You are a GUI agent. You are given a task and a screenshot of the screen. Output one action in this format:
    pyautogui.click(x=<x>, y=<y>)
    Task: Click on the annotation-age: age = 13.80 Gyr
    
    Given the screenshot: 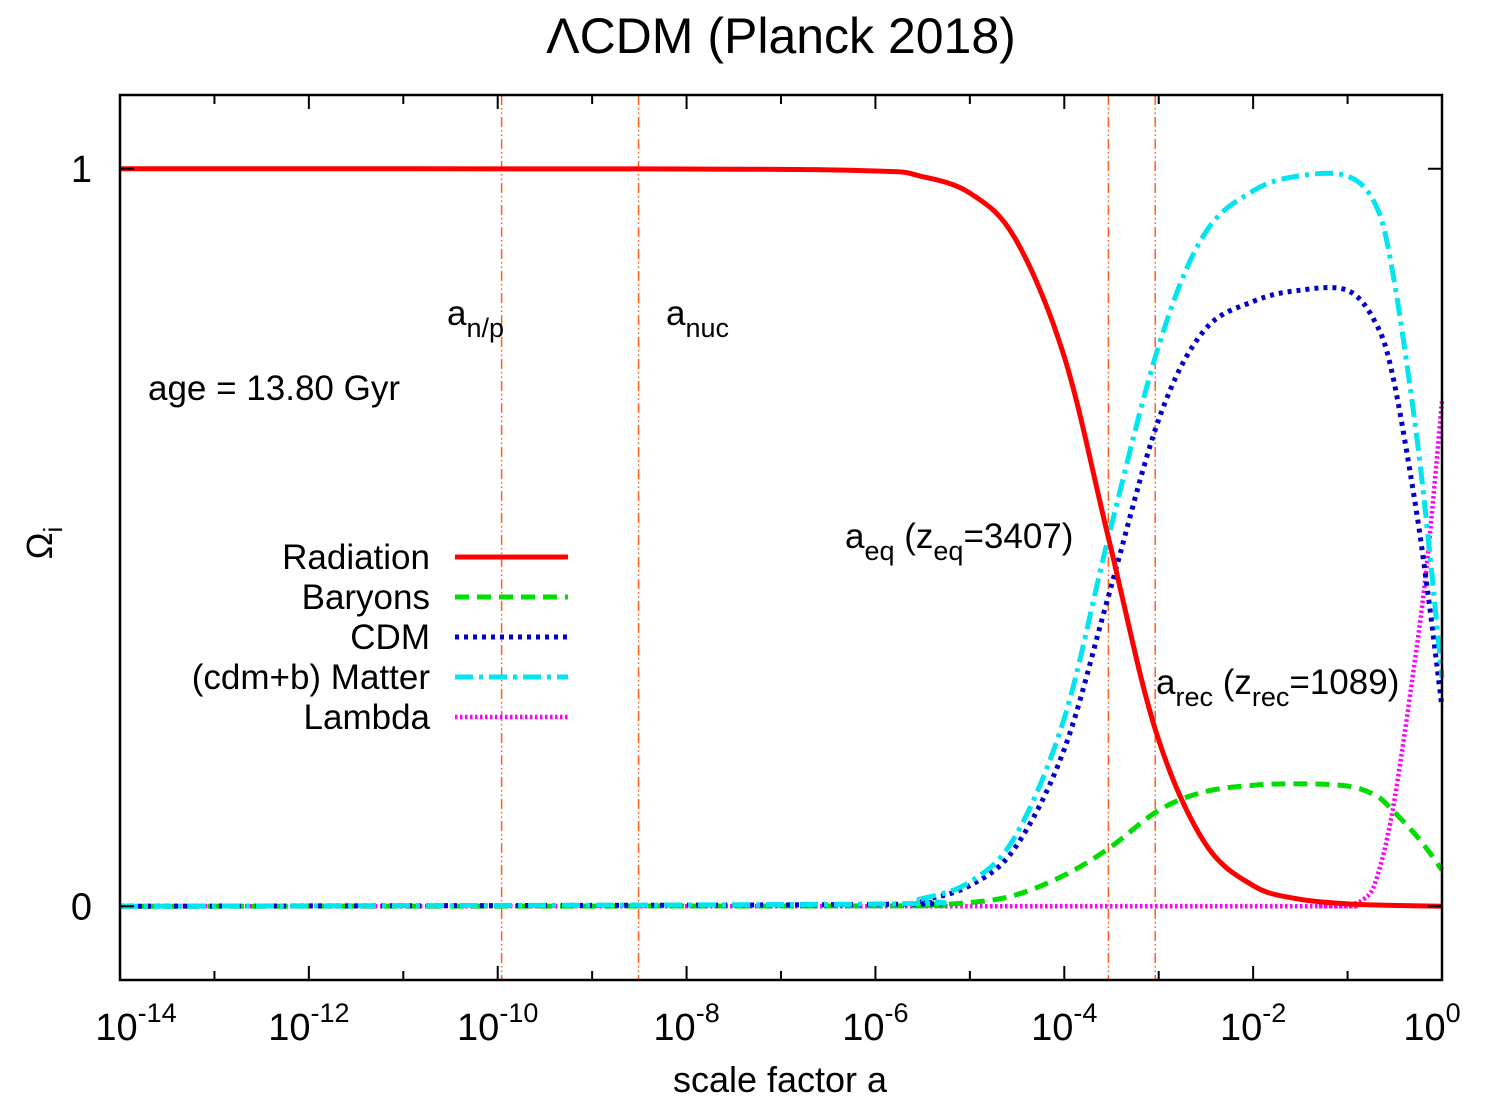 What is the action you would take?
    pyautogui.click(x=274, y=388)
    